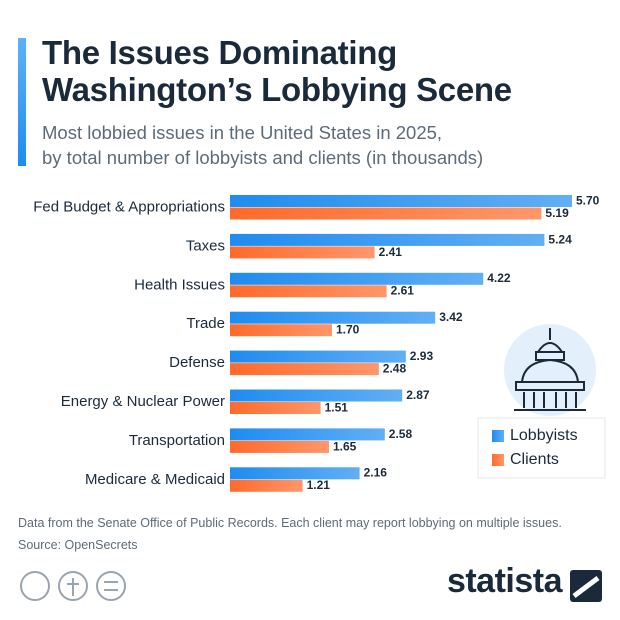 Image resolution: width=620 pixels, height=620 pixels. I want to click on logo: statista, so click(504, 581).